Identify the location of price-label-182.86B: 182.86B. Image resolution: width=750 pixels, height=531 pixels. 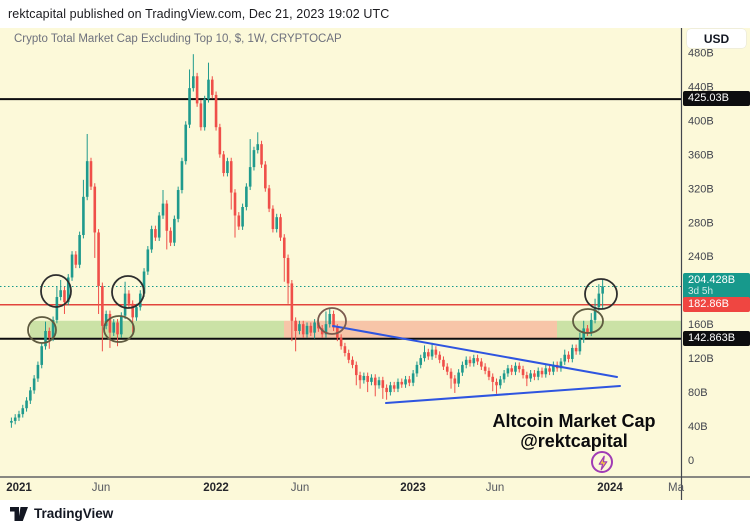
(716, 304).